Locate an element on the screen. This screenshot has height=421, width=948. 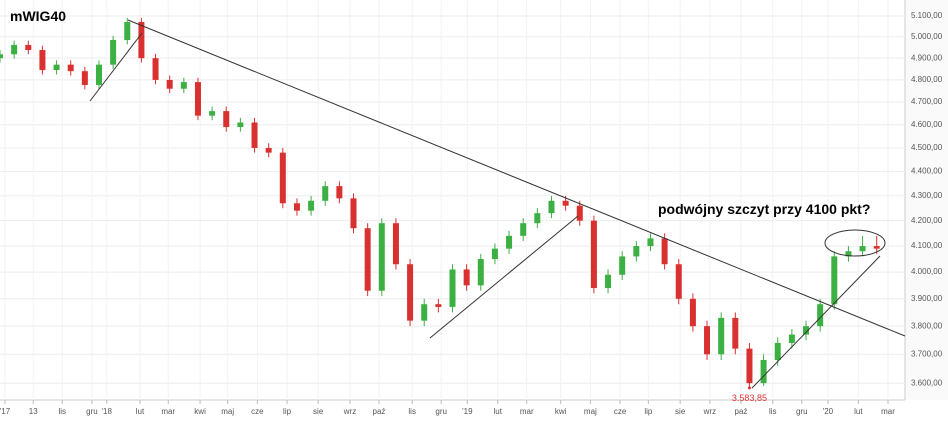
chart-title: mWIG40 is located at coordinates (38, 16).